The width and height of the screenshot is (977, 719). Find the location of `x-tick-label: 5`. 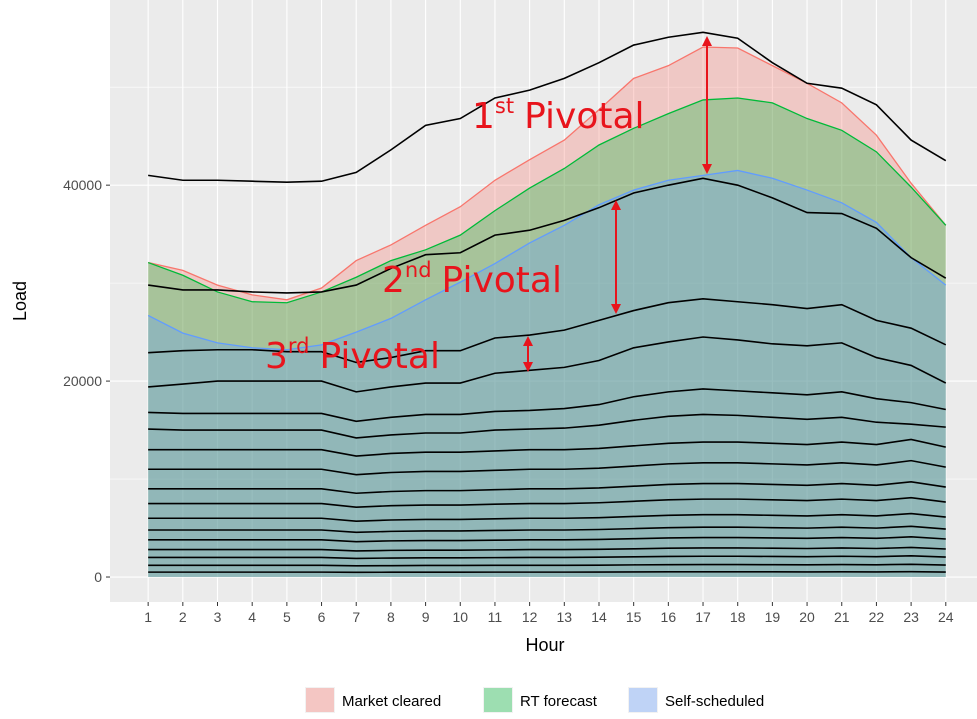

x-tick-label: 5 is located at coordinates (287, 617).